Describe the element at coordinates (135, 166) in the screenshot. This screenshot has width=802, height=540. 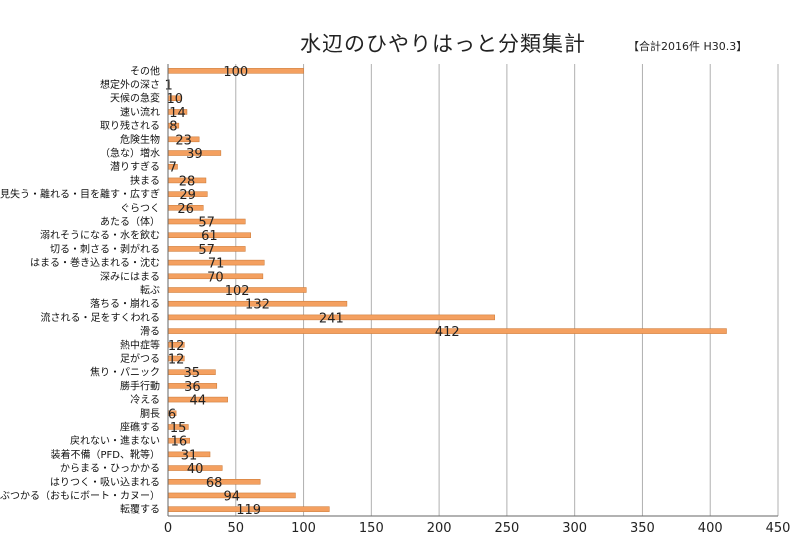
I see `category-label: 潜りすぎる` at that location.